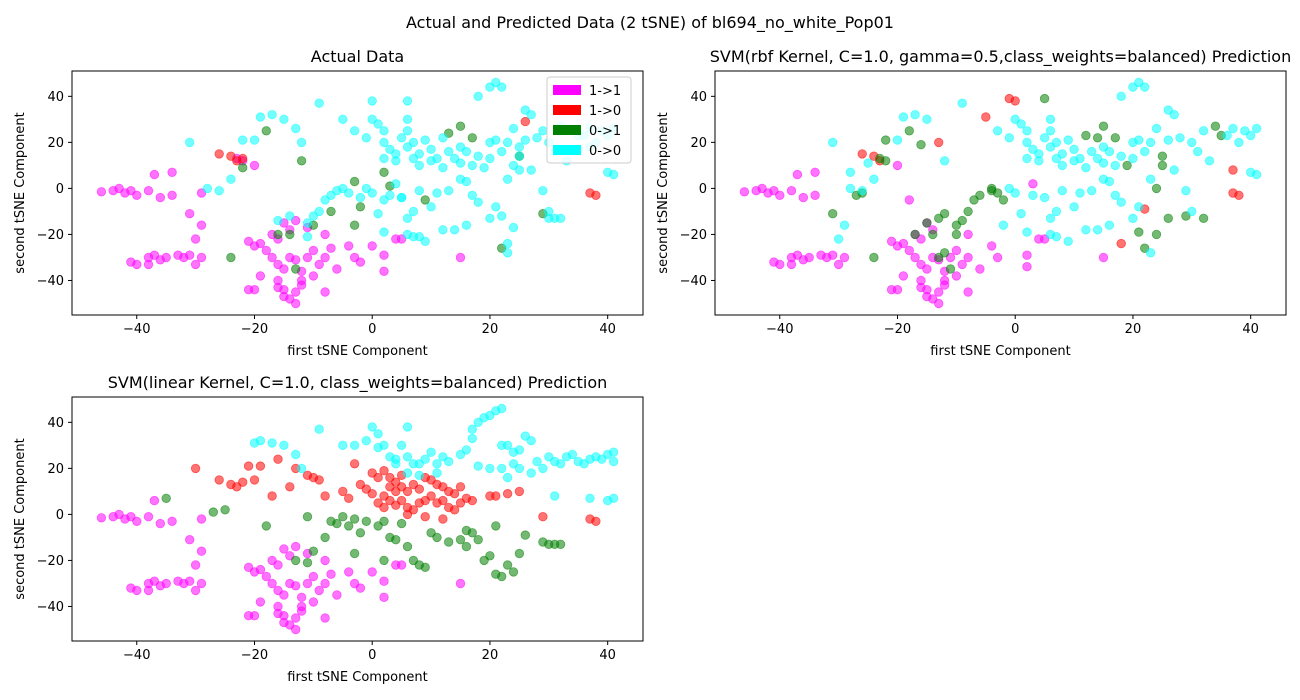 The height and width of the screenshot is (700, 1300). Describe the element at coordinates (607, 655) in the screenshot. I see `x-tick-label: 40` at that location.